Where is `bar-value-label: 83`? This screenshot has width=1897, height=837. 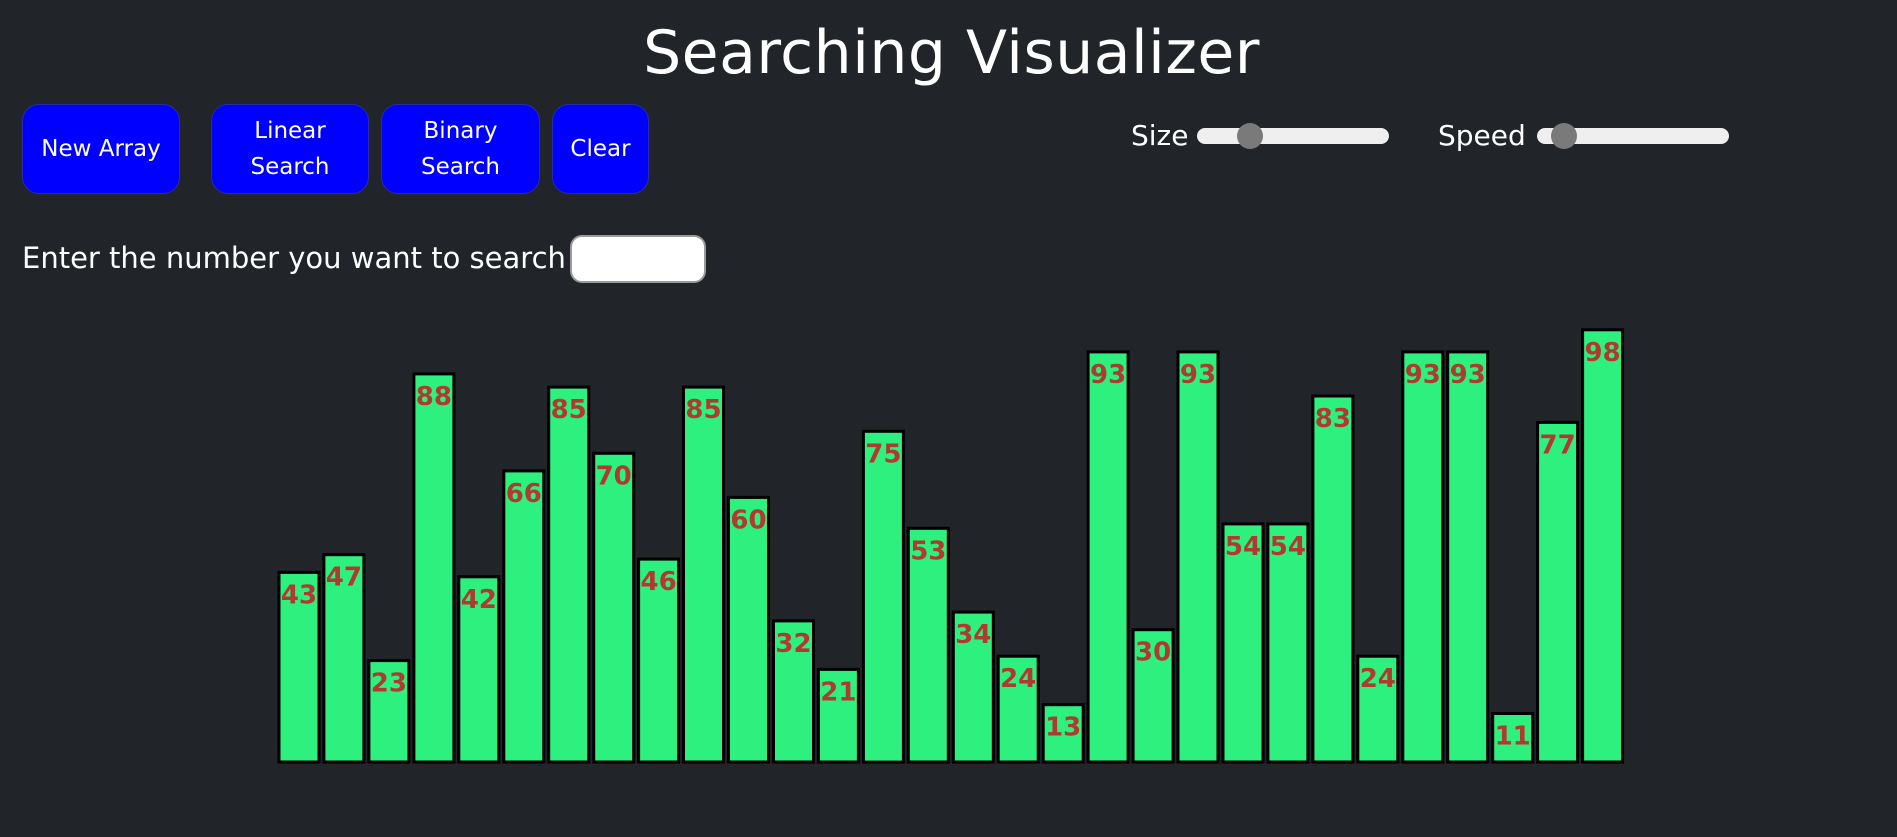
bar-value-label: 83 is located at coordinates (1333, 419).